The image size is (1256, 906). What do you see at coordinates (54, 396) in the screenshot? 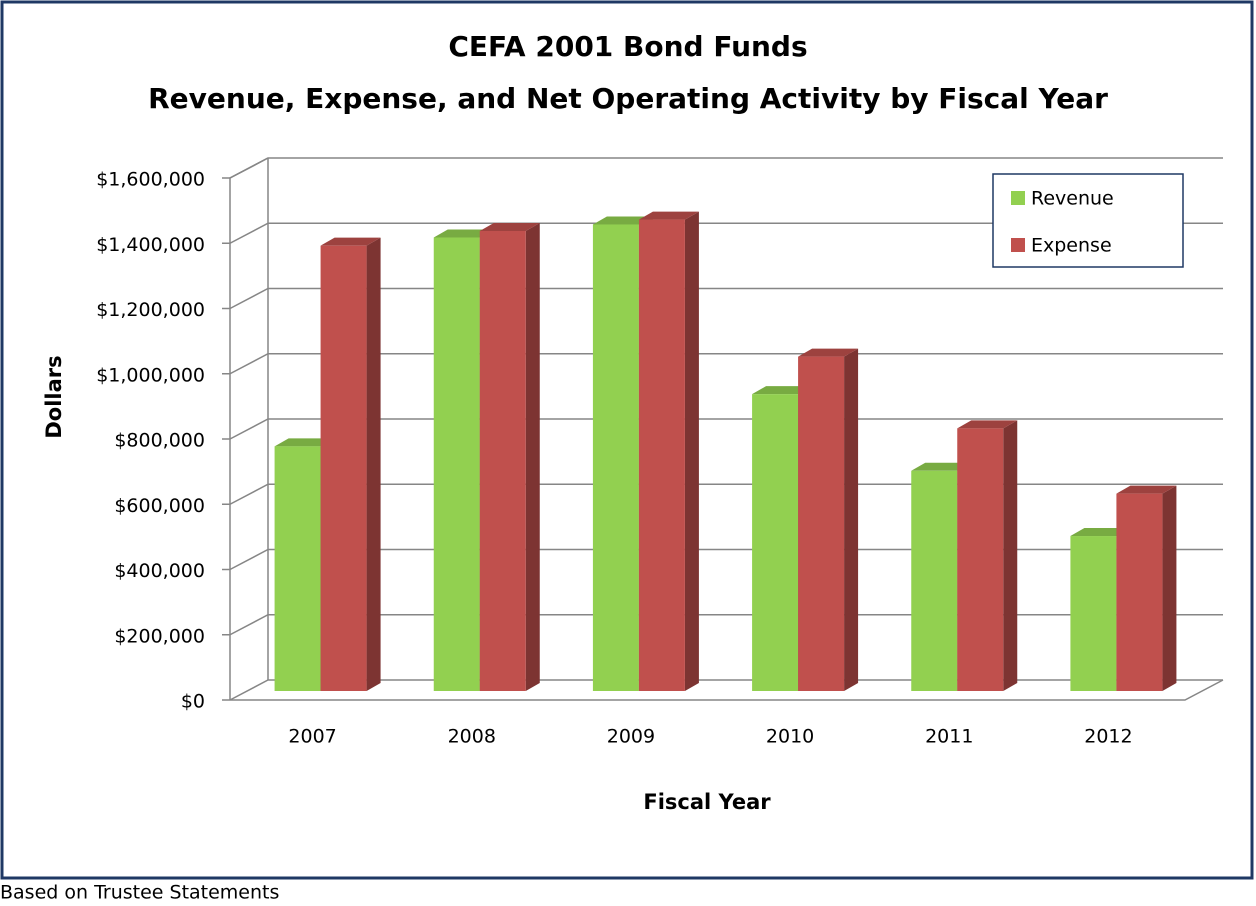
I see `y-axis-title: Dollars` at bounding box center [54, 396].